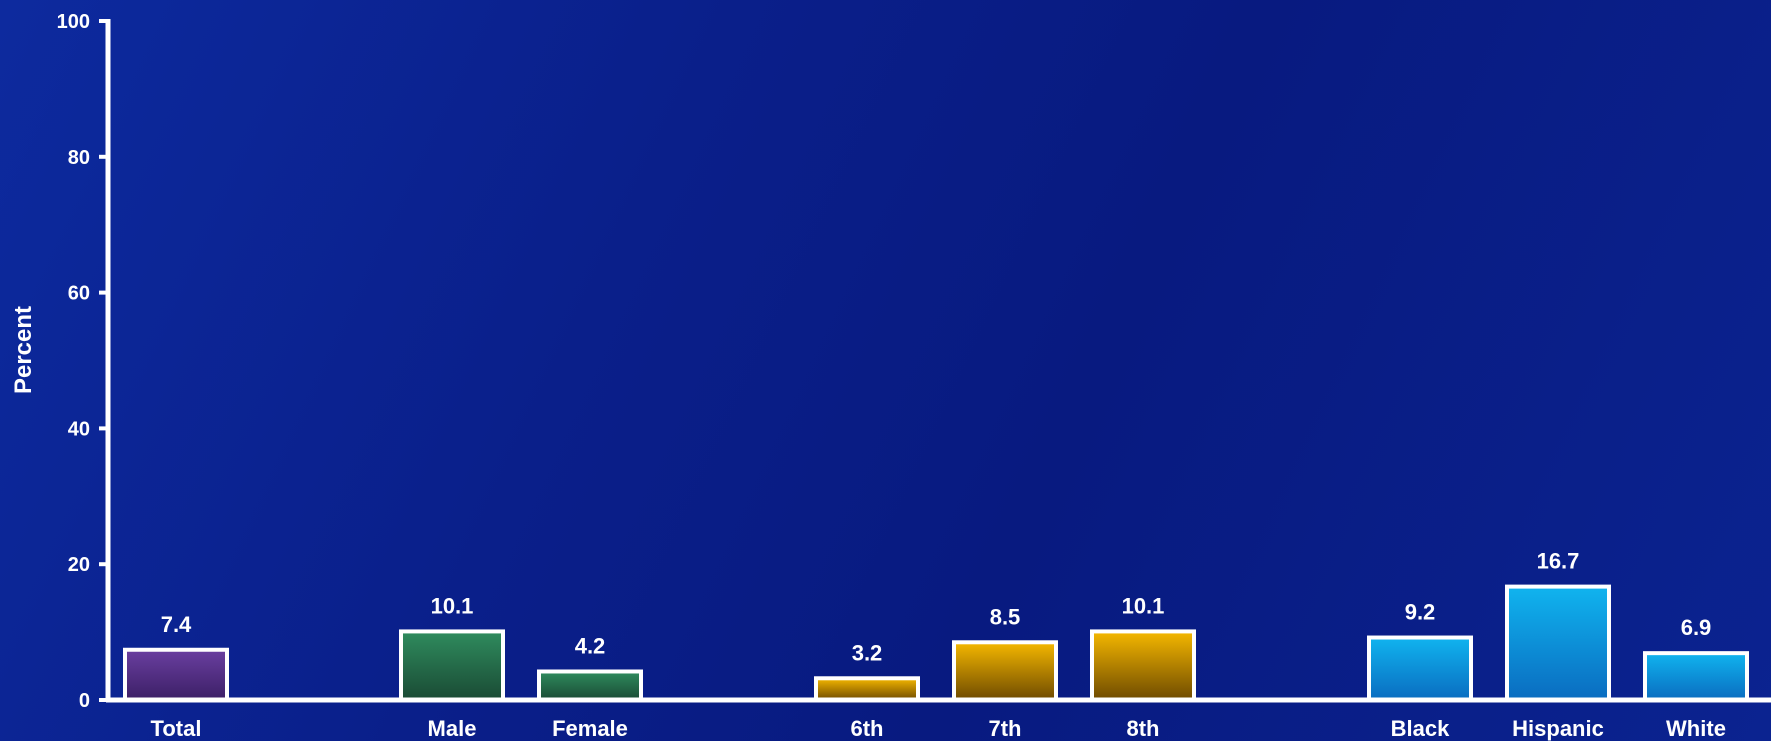 The width and height of the screenshot is (1771, 741). Describe the element at coordinates (1143, 666) in the screenshot. I see `bar-8th` at that location.